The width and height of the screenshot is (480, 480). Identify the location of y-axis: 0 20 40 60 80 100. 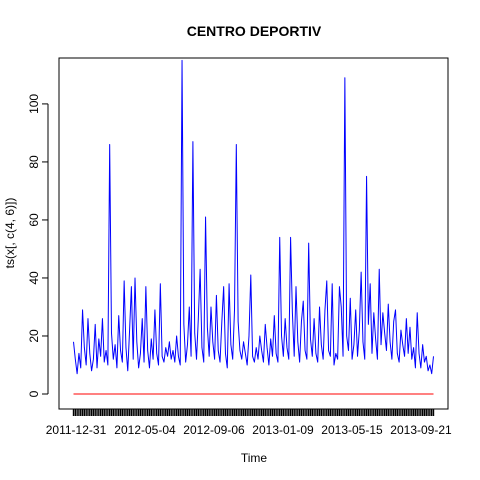
(38, 245).